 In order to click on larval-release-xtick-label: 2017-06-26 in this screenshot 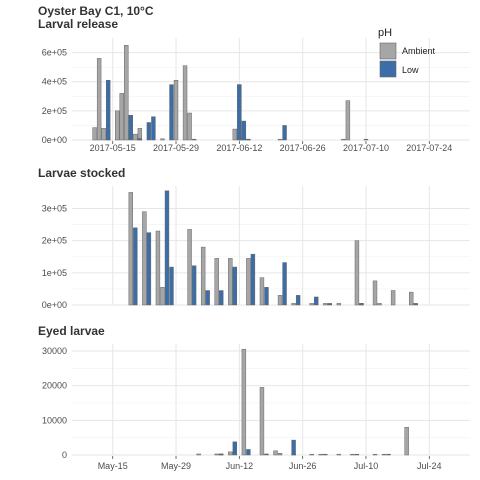, I will do `click(303, 148)`.